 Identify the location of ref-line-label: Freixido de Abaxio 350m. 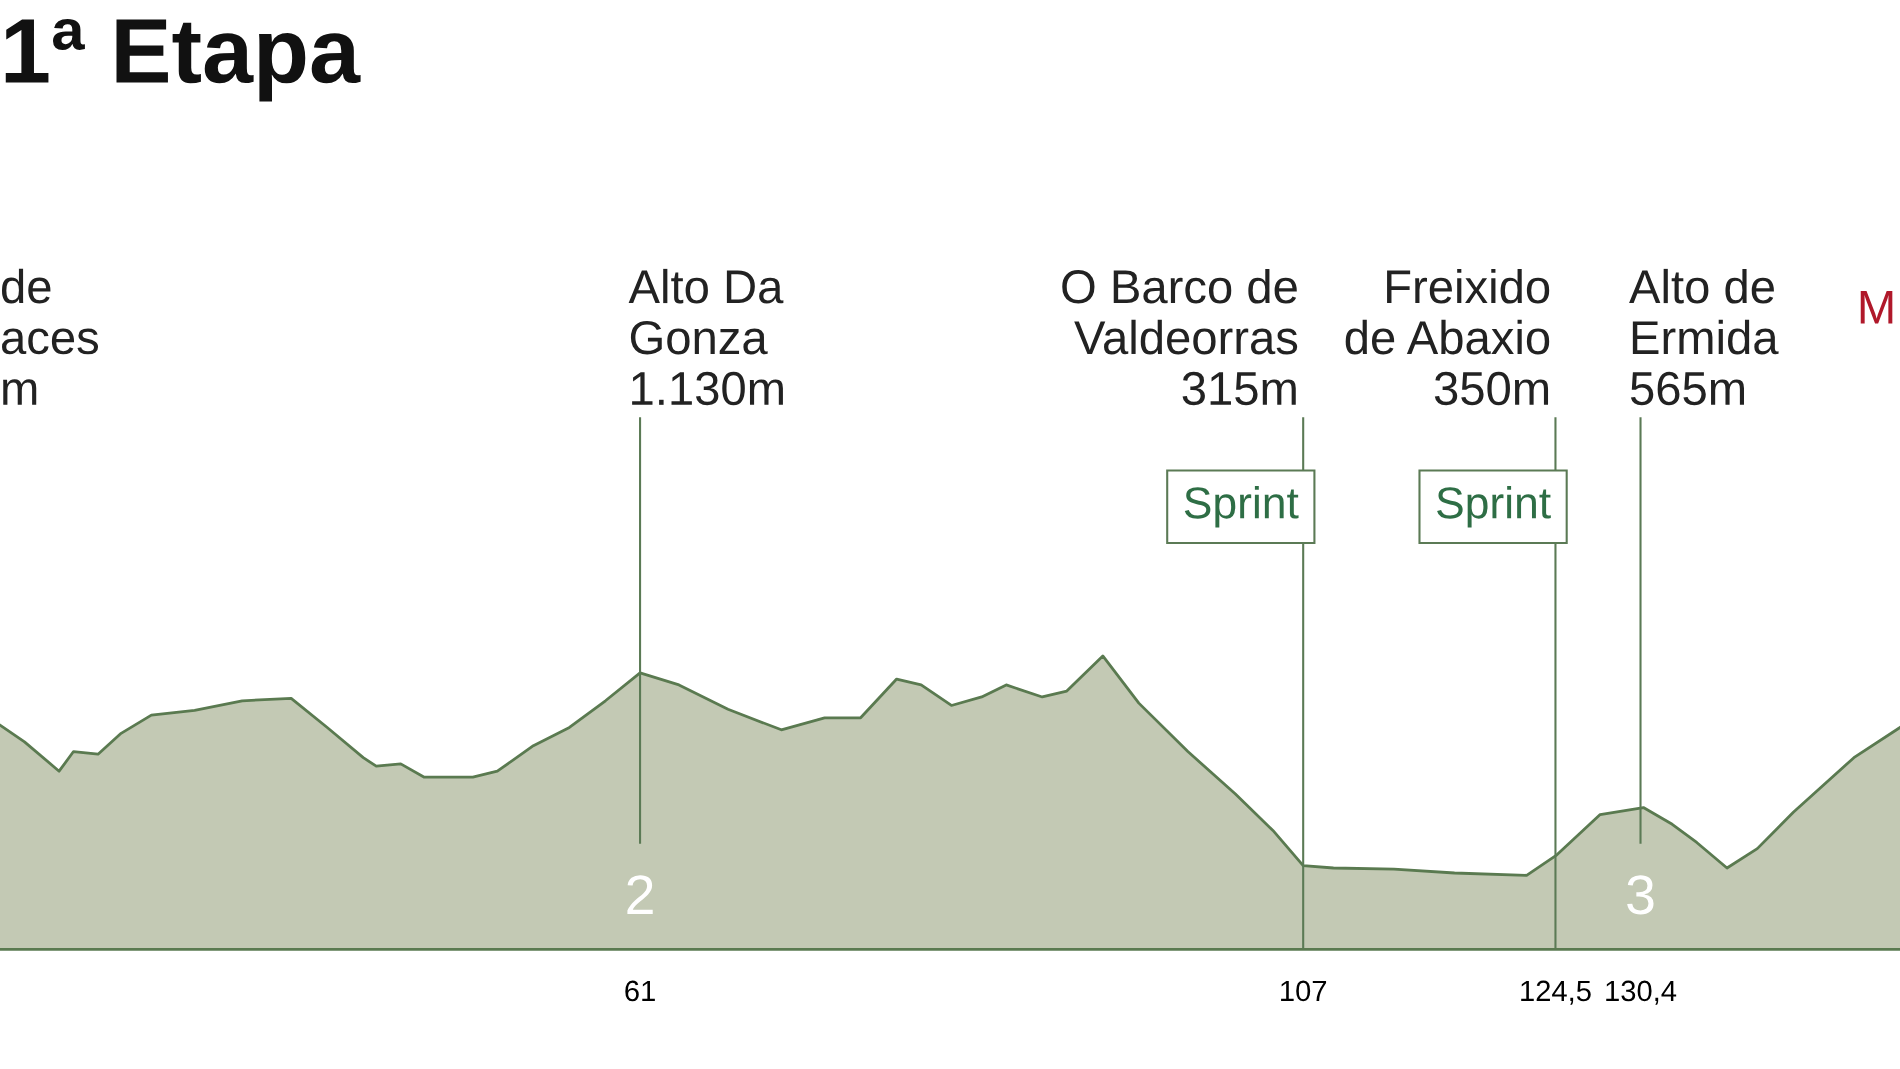
(1447, 337).